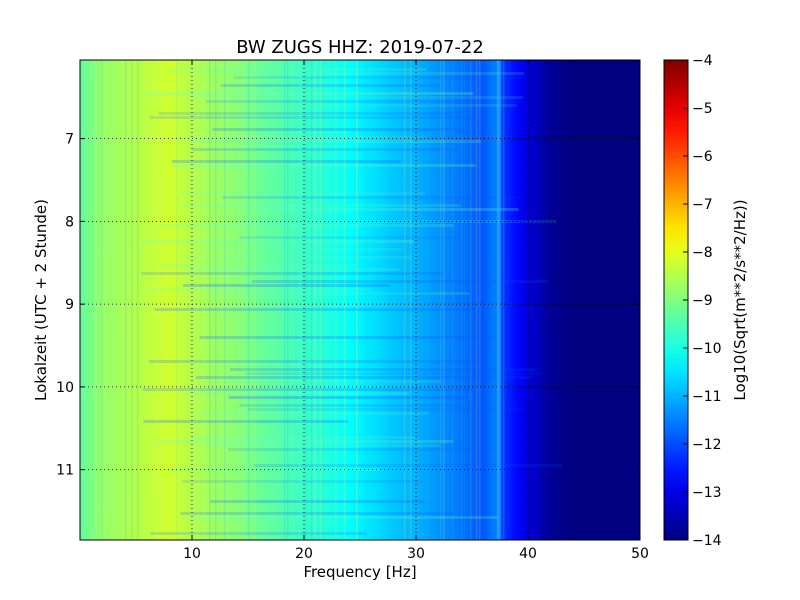  I want to click on colorbar-tick-label: −4, so click(702, 61).